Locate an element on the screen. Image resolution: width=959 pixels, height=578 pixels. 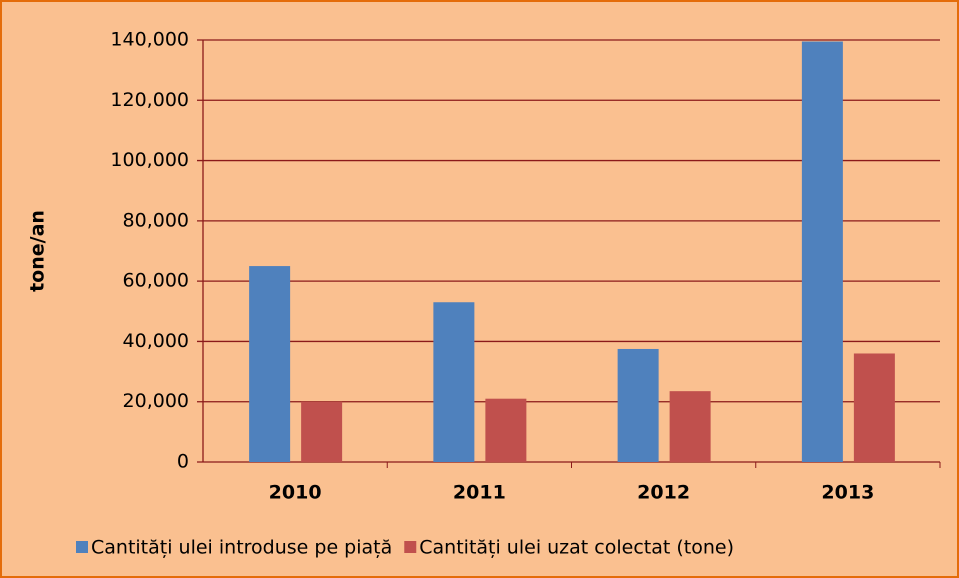
y-tick-label: 60,000 is located at coordinates (156, 281).